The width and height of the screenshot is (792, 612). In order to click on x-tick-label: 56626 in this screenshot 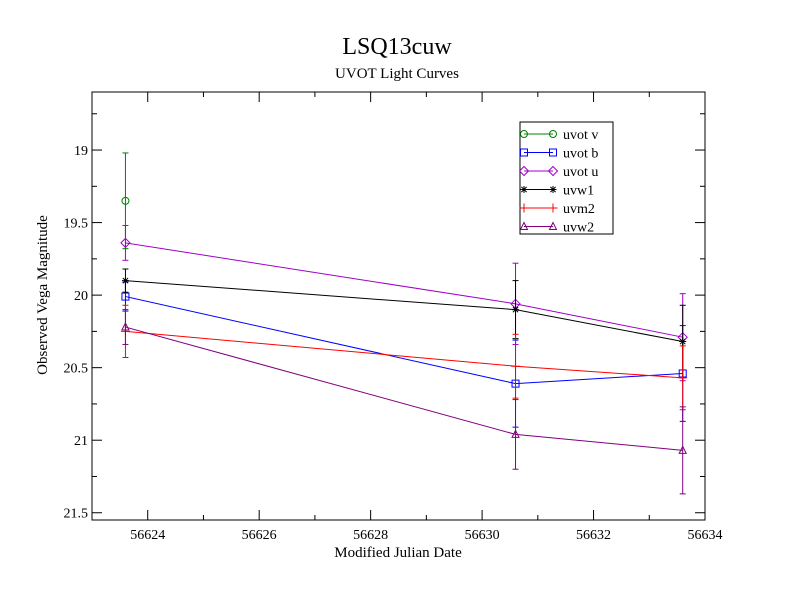, I will do `click(259, 535)`.